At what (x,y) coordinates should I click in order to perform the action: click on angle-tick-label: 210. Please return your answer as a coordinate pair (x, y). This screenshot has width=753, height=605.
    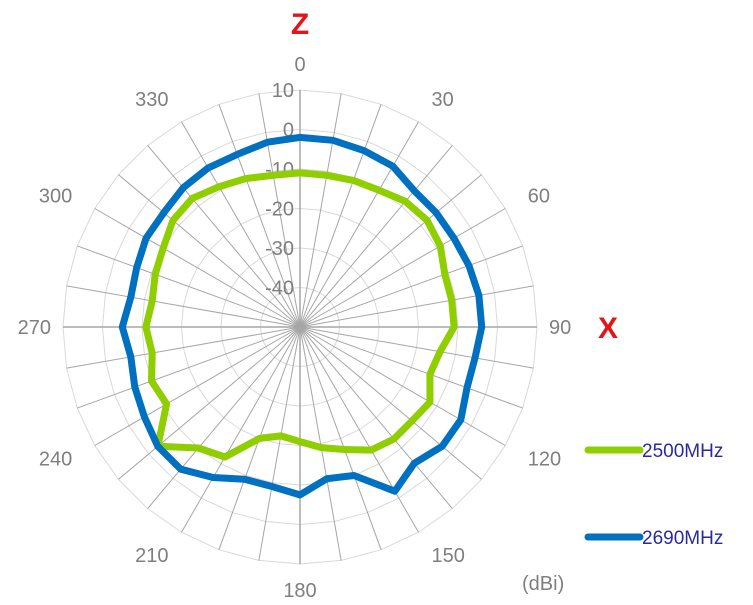
    Looking at the image, I should click on (151, 556).